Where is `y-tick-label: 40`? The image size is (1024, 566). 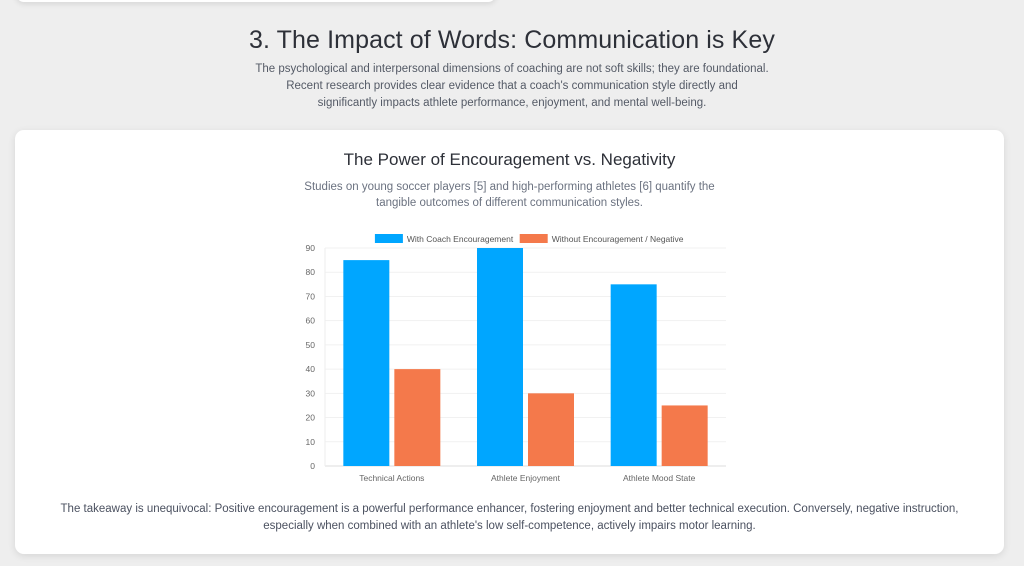
y-tick-label: 40 is located at coordinates (311, 369).